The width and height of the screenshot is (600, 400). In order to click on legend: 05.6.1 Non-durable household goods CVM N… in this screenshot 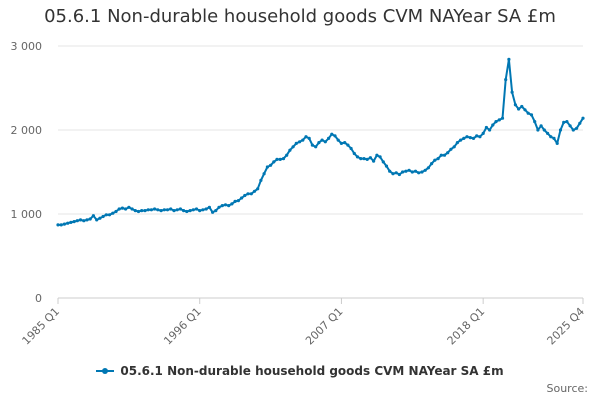, I will do `click(300, 371)`.